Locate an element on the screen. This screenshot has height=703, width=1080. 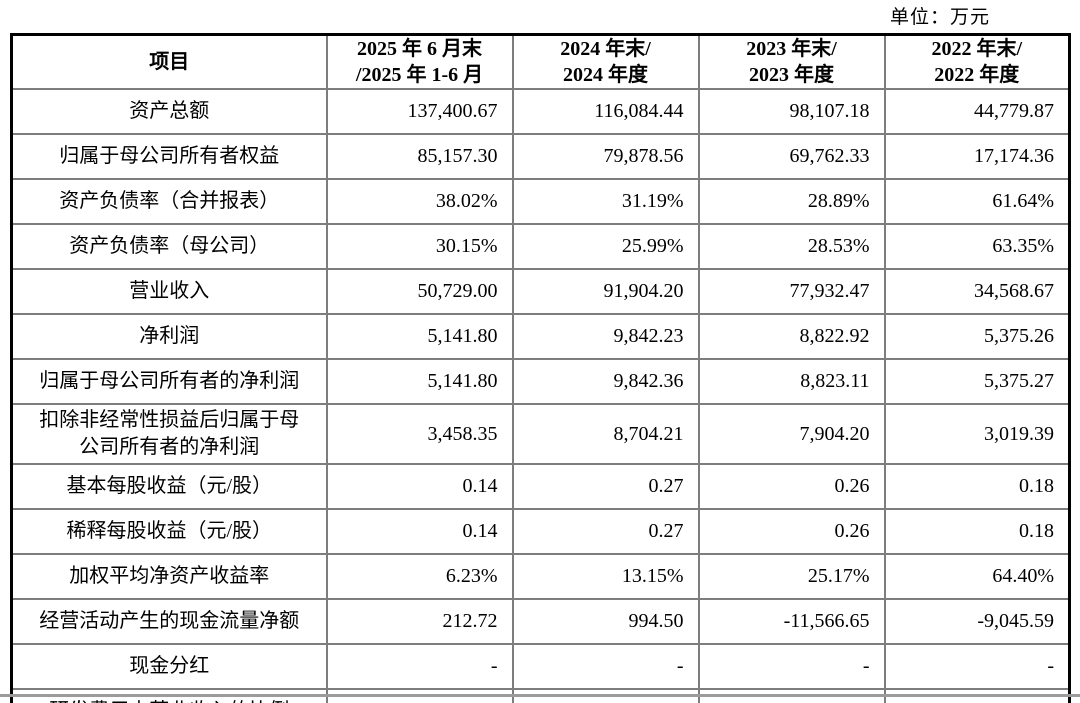
value-cell-2023: 7,904.20 is located at coordinates (791, 434).